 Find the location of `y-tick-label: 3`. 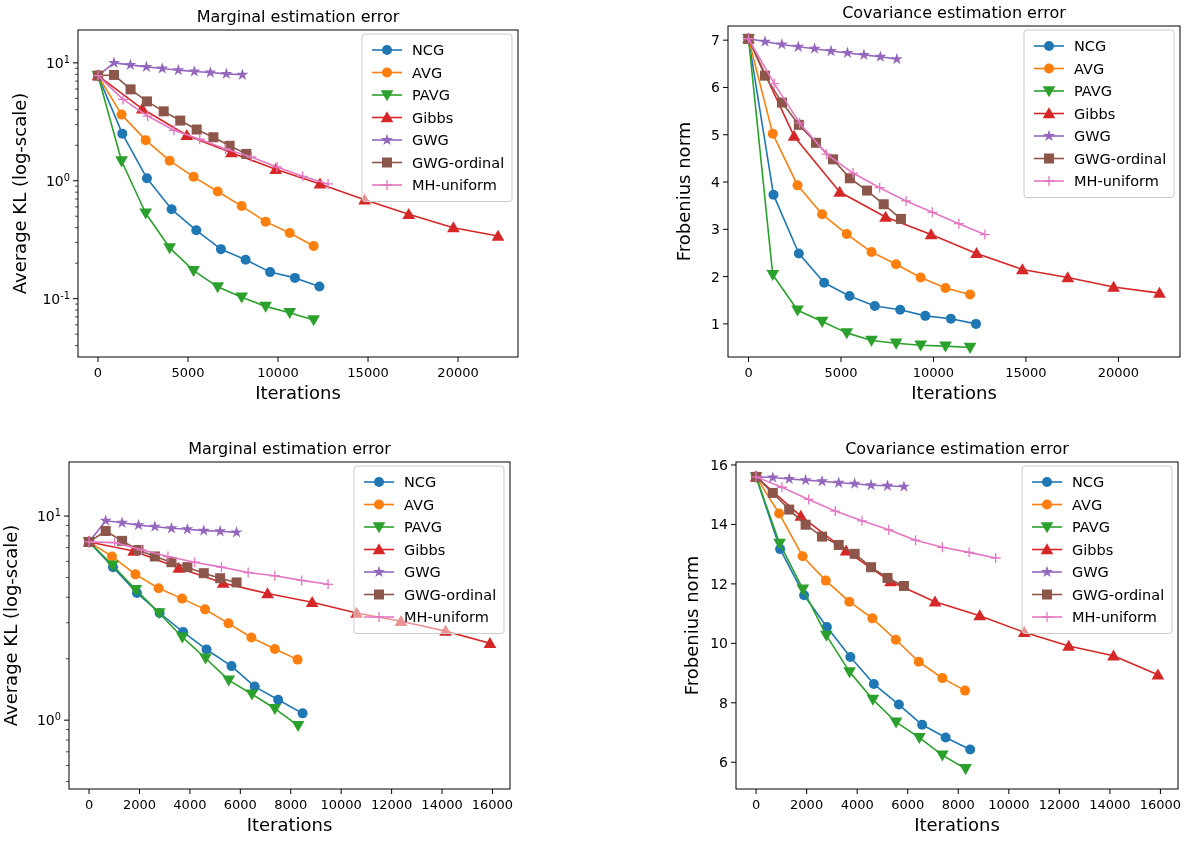

y-tick-label: 3 is located at coordinates (715, 229).